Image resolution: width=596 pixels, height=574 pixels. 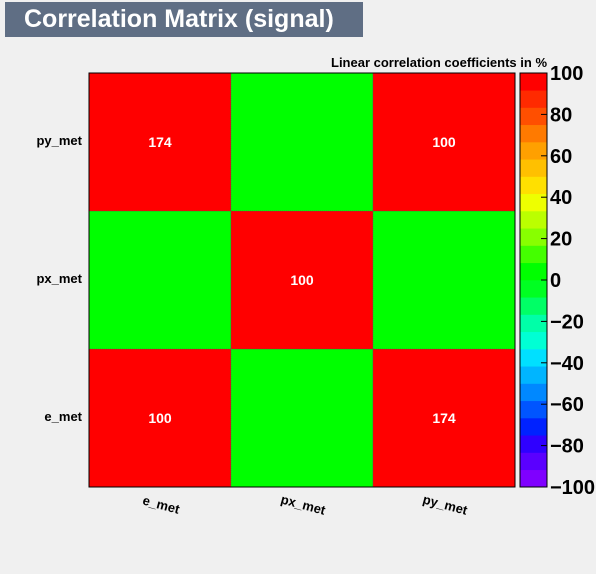 What do you see at coordinates (567, 405) in the screenshot?
I see `colorbar-tick-label: −60` at bounding box center [567, 405].